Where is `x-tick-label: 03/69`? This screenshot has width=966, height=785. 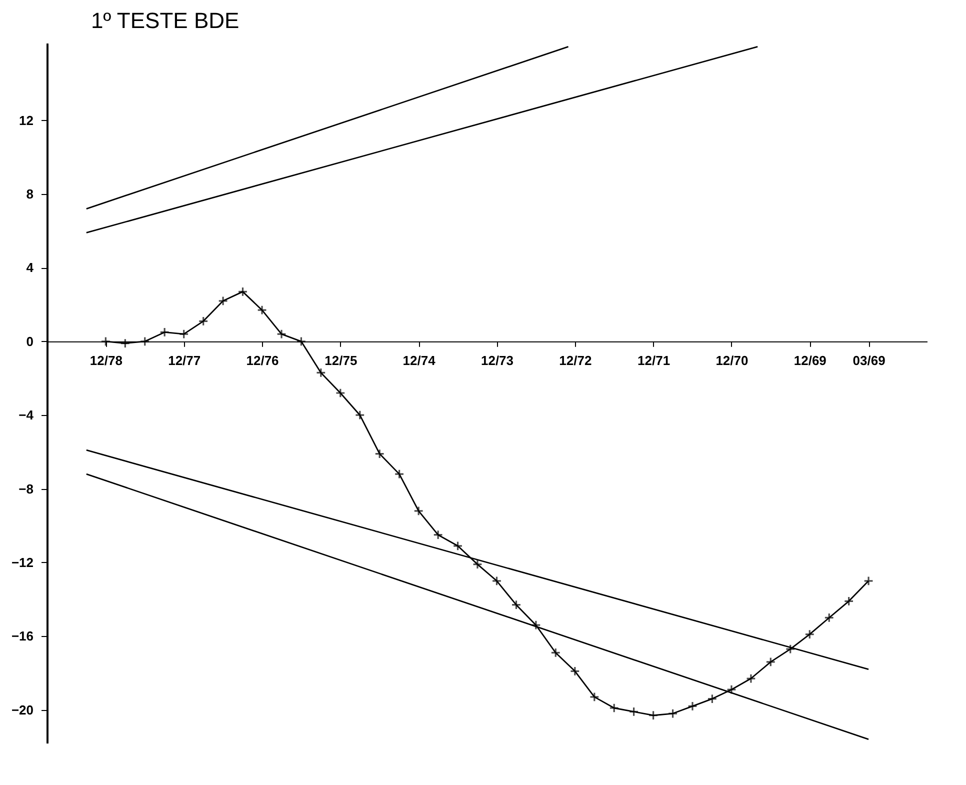
x-tick-label: 03/69 is located at coordinates (869, 360).